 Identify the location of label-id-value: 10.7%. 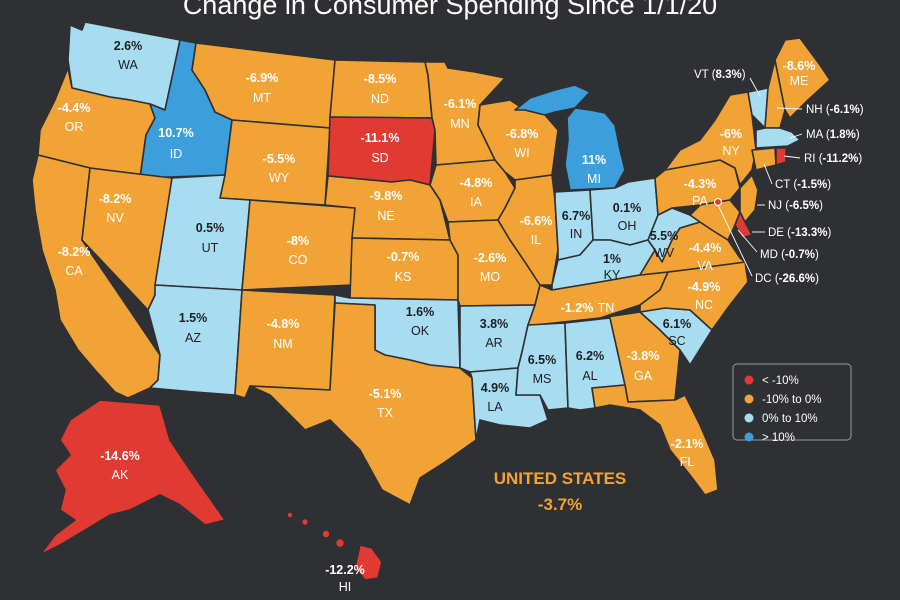
(175, 133).